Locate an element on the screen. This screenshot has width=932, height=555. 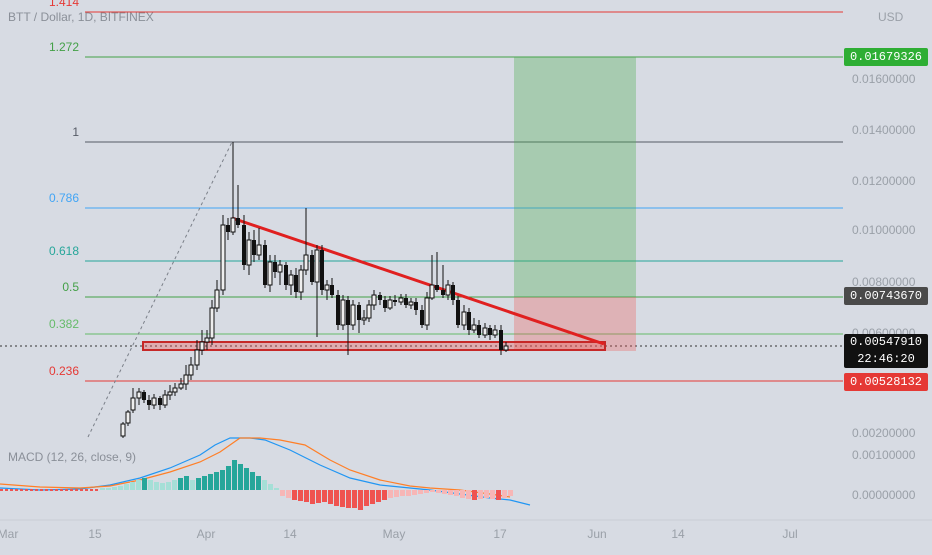
target-price-tag: 0.01679326 is located at coordinates (885, 57).